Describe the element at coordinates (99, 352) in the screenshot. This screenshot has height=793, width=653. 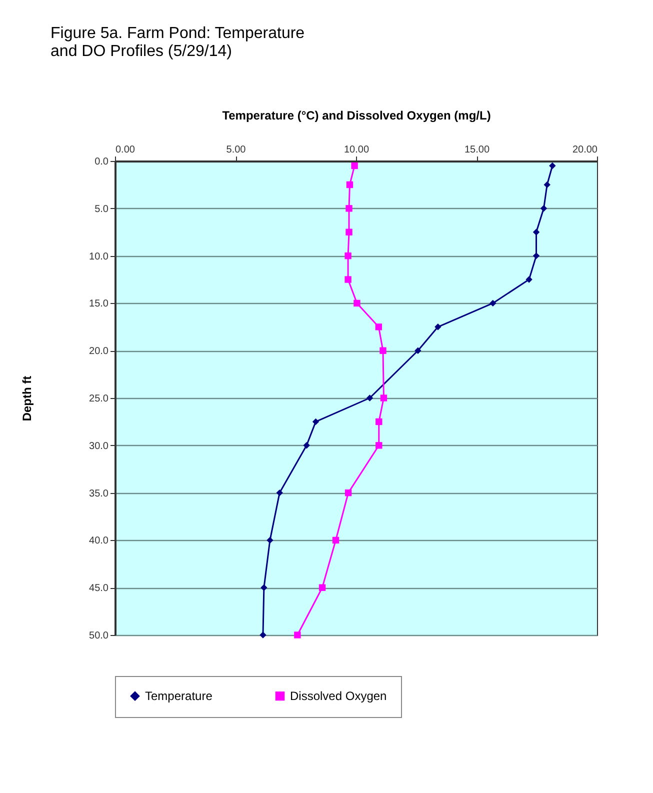
I see `y-tick-label: 20.0` at that location.